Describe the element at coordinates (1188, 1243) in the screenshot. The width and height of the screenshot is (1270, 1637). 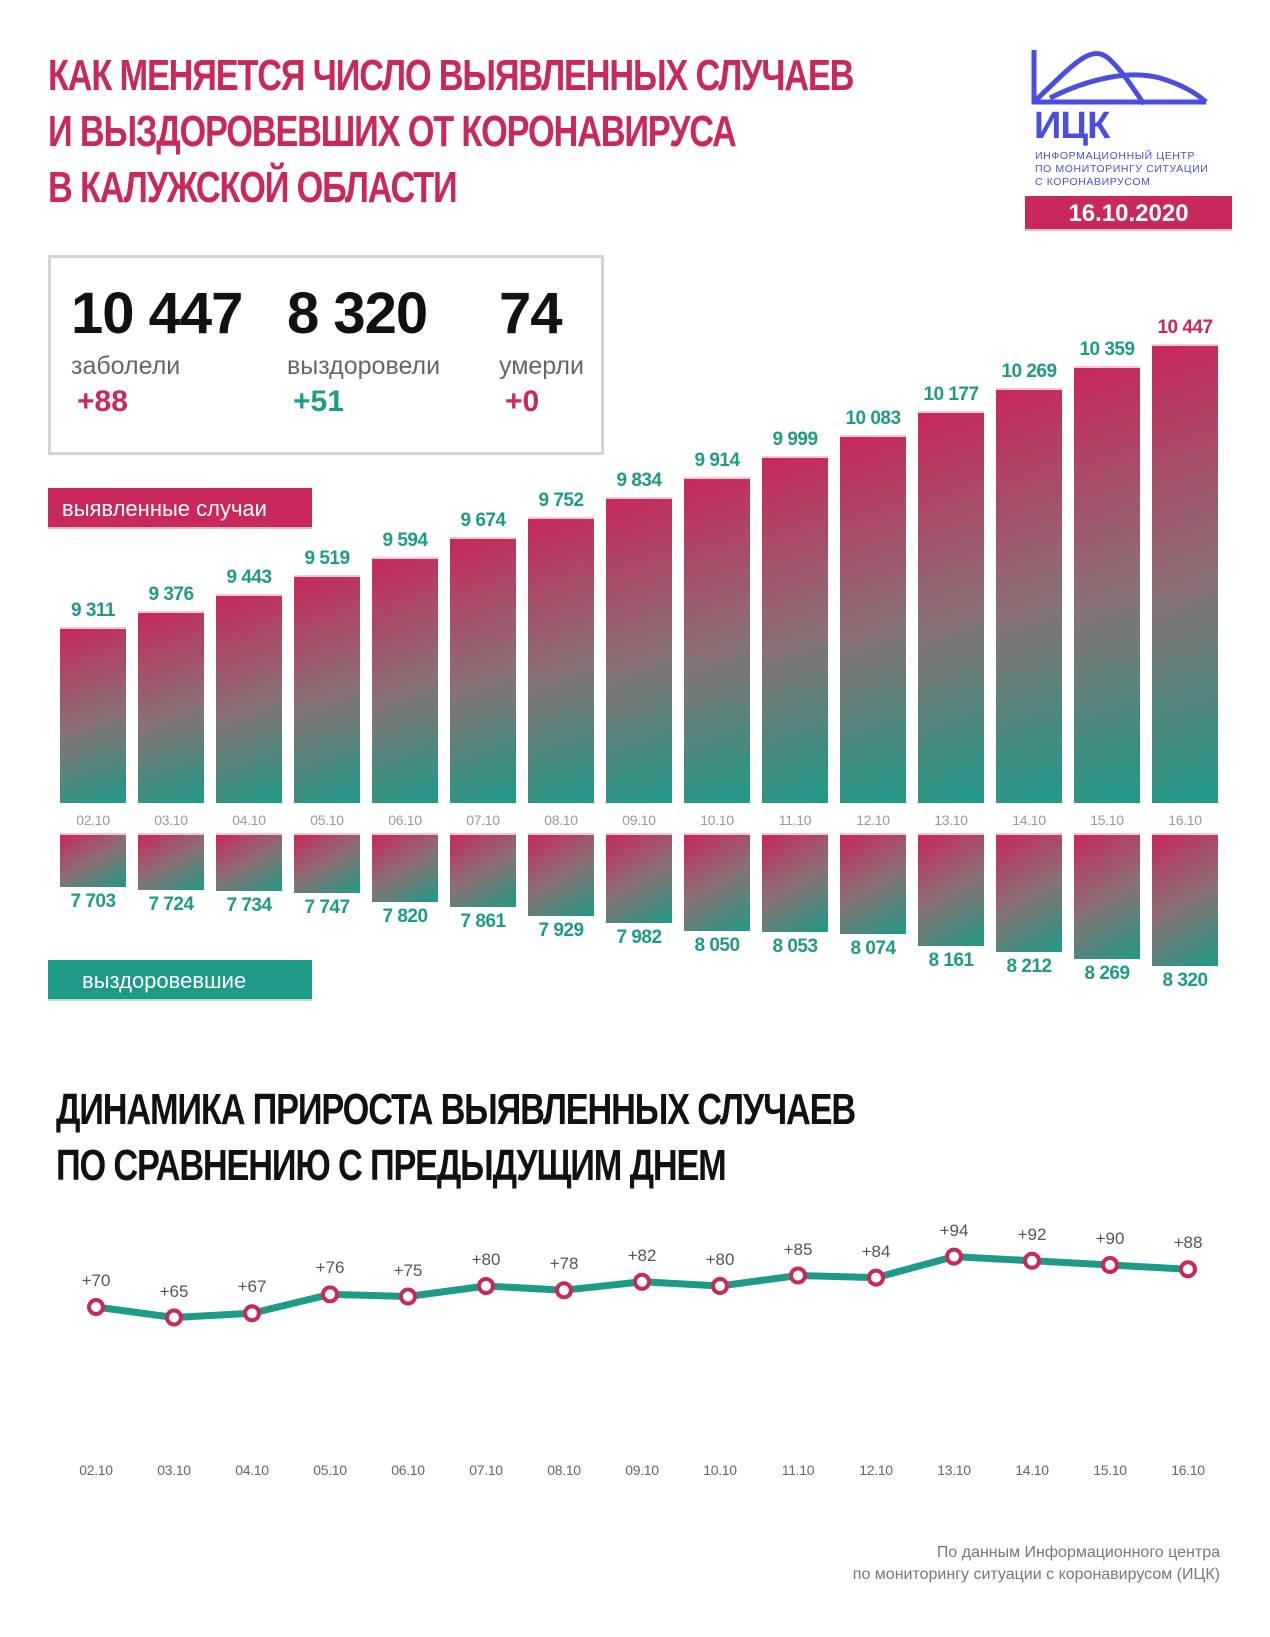
I see `data-point-label: +88` at that location.